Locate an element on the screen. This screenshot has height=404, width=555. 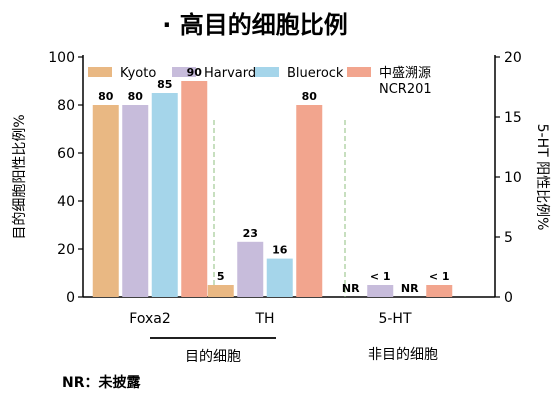
right-tick-label: 15 is located at coordinates (513, 118).